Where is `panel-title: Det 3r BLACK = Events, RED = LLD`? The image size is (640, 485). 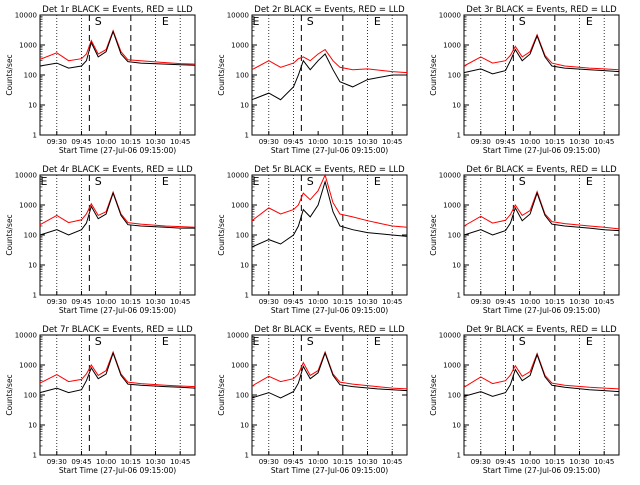
panel-title: Det 3r BLACK = Events, RED = LLD is located at coordinates (541, 10).